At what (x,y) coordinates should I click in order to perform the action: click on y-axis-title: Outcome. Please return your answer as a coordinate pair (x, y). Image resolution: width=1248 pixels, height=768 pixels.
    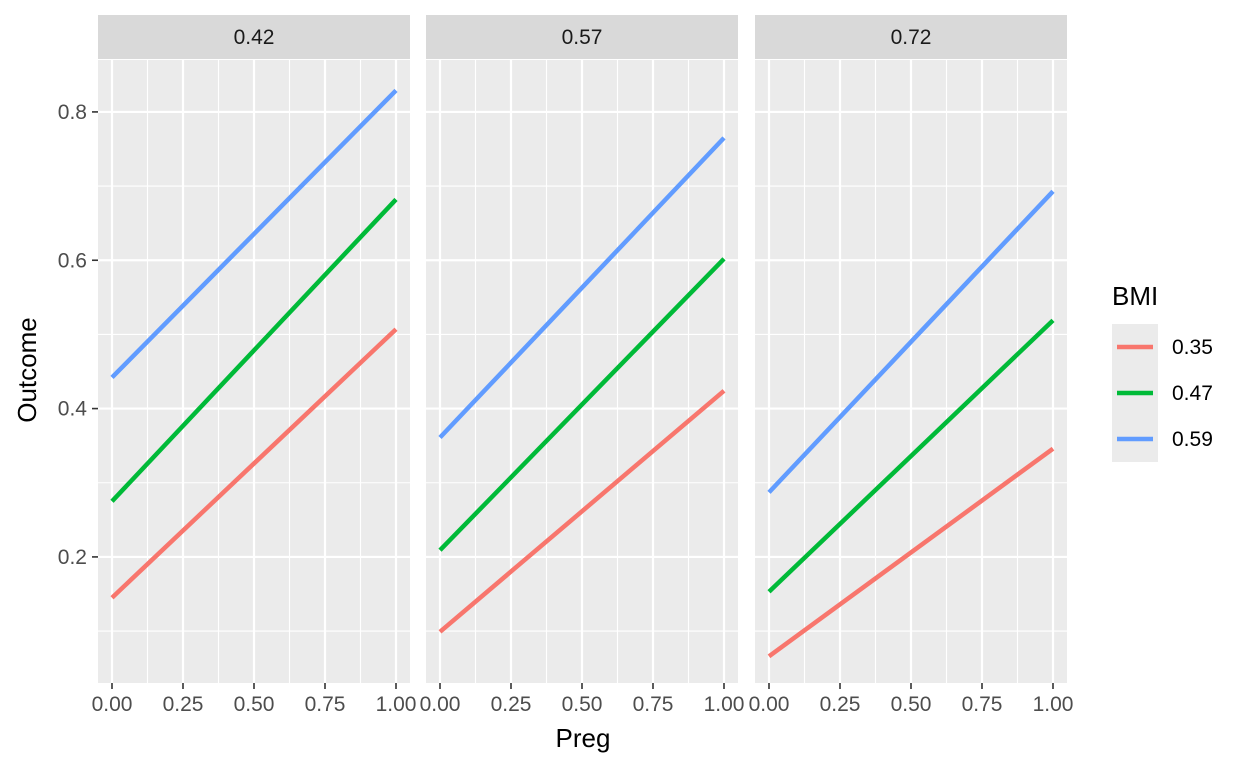
    Looking at the image, I should click on (27, 370).